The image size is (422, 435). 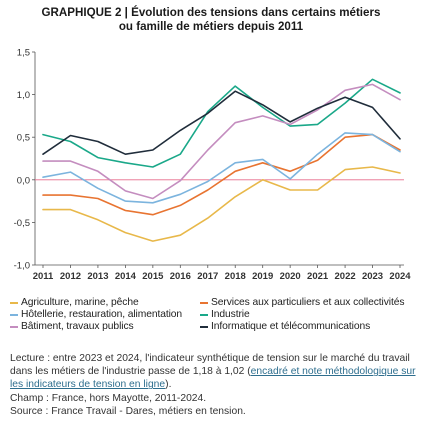 What do you see at coordinates (22, 223) in the screenshot?
I see `y-tick-label: -0,5` at bounding box center [22, 223].